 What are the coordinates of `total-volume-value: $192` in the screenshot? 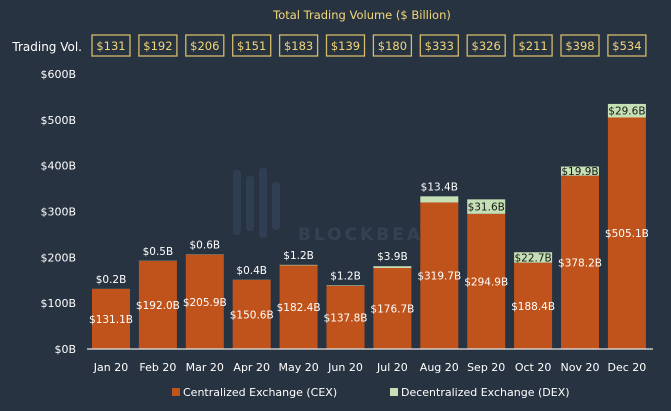 It's located at (157, 46).